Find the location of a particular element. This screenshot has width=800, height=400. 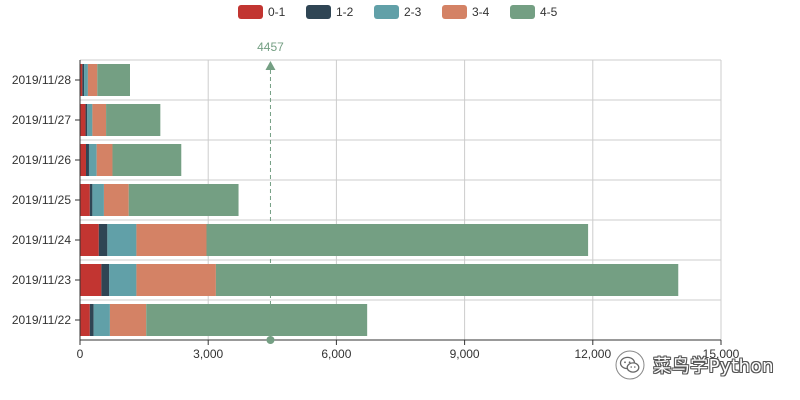

legend-item-1-2: 1-2 is located at coordinates (330, 12).